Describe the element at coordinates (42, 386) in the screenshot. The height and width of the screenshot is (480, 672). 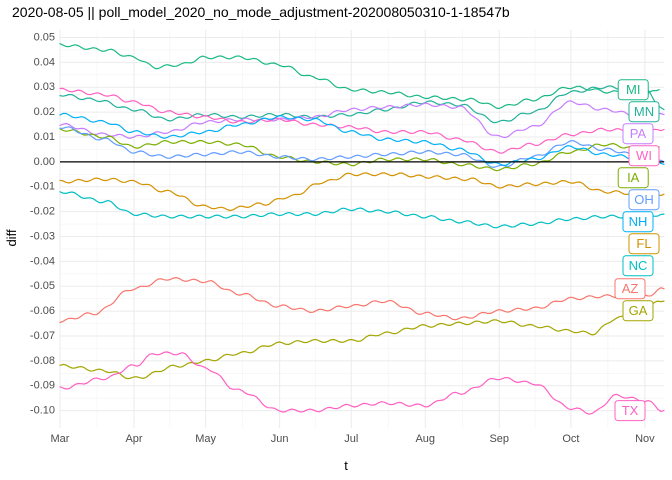
I see `y-tick-label: -0.09` at that location.